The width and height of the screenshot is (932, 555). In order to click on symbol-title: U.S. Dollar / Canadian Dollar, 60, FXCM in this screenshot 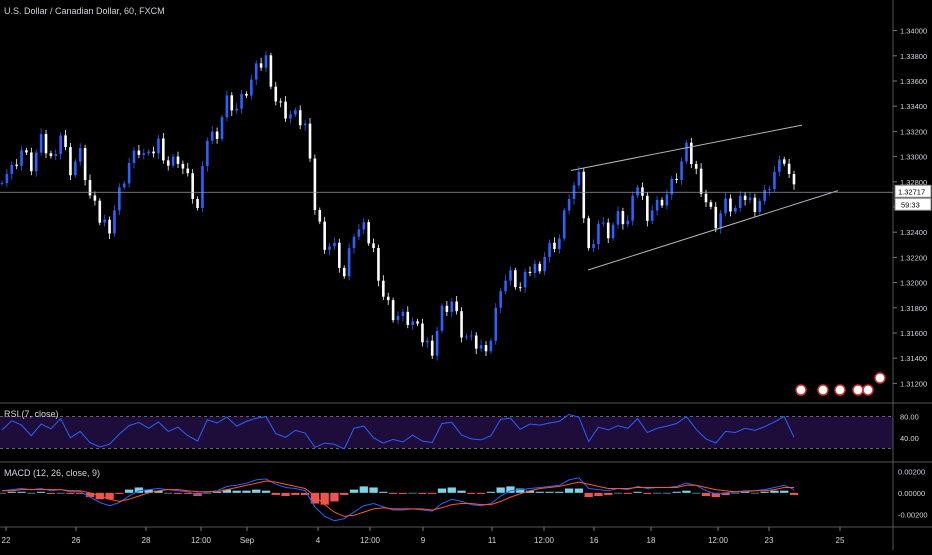, I will do `click(84, 11)`.